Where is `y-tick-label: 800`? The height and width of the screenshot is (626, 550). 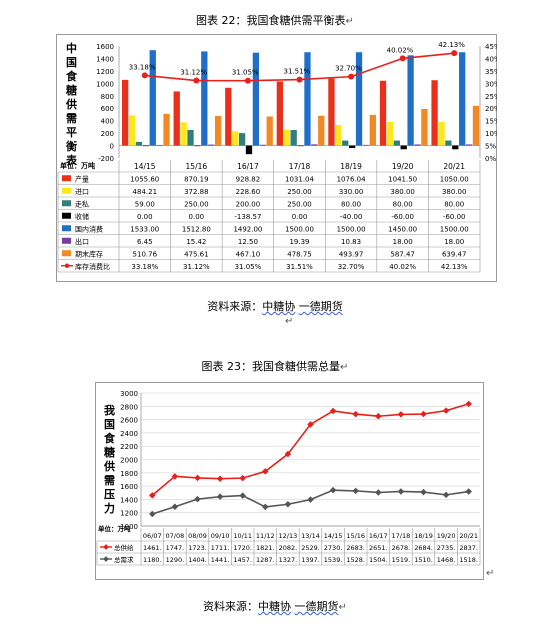
y-tick-label: 800 is located at coordinates (107, 97).